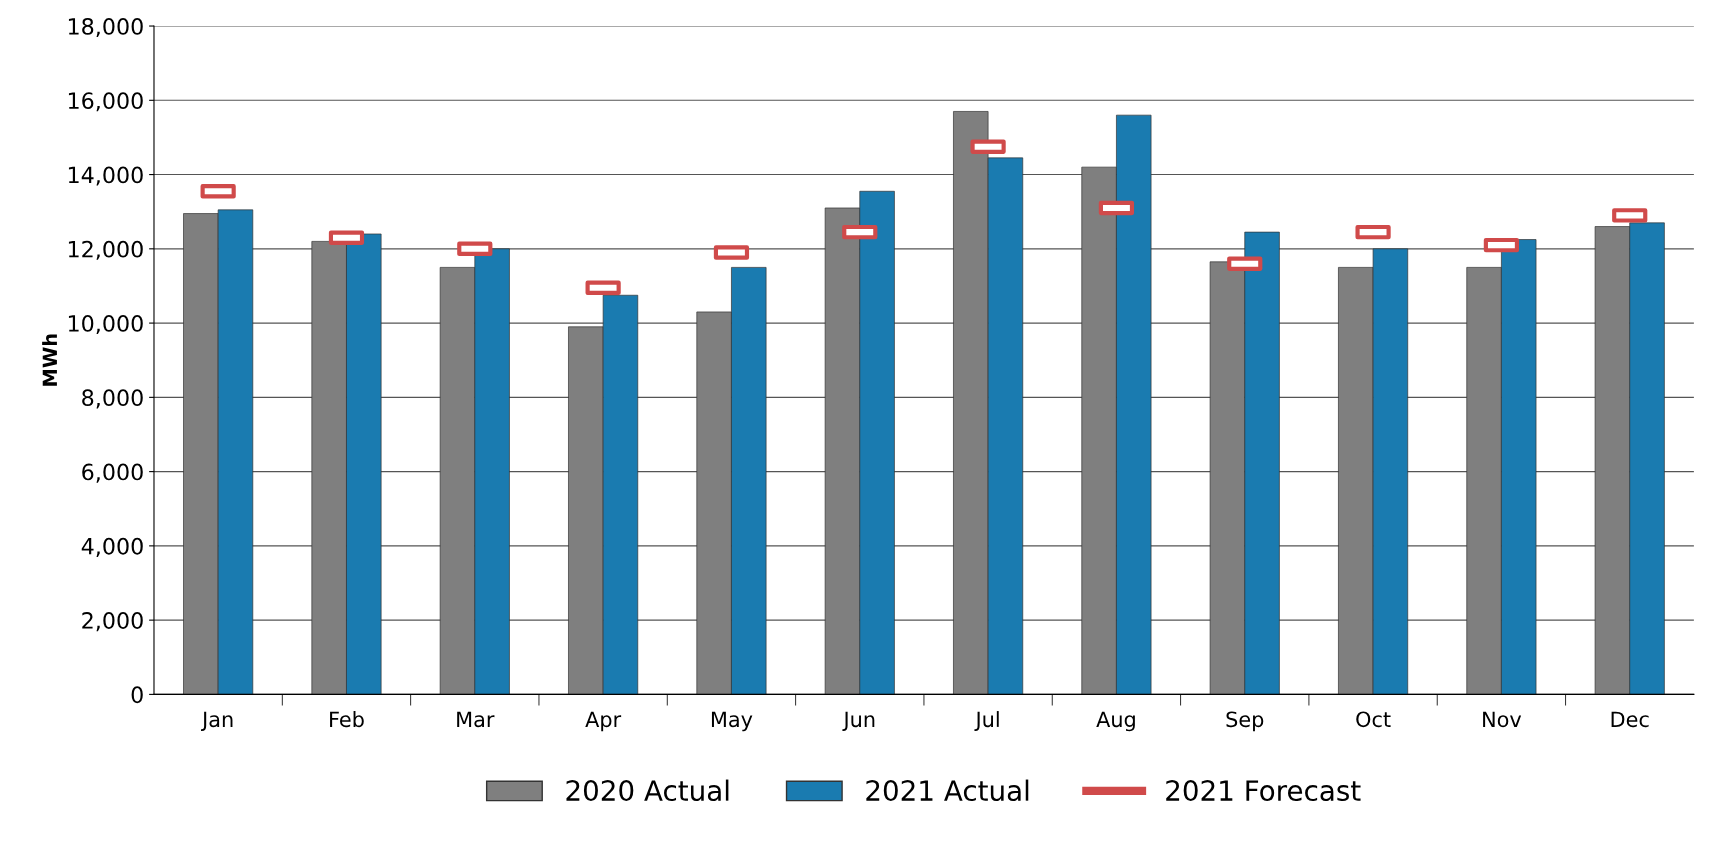 Image resolution: width=1711 pixels, height=868 pixels. What do you see at coordinates (1245, 721) in the screenshot?
I see `x-tick-label: Sep` at bounding box center [1245, 721].